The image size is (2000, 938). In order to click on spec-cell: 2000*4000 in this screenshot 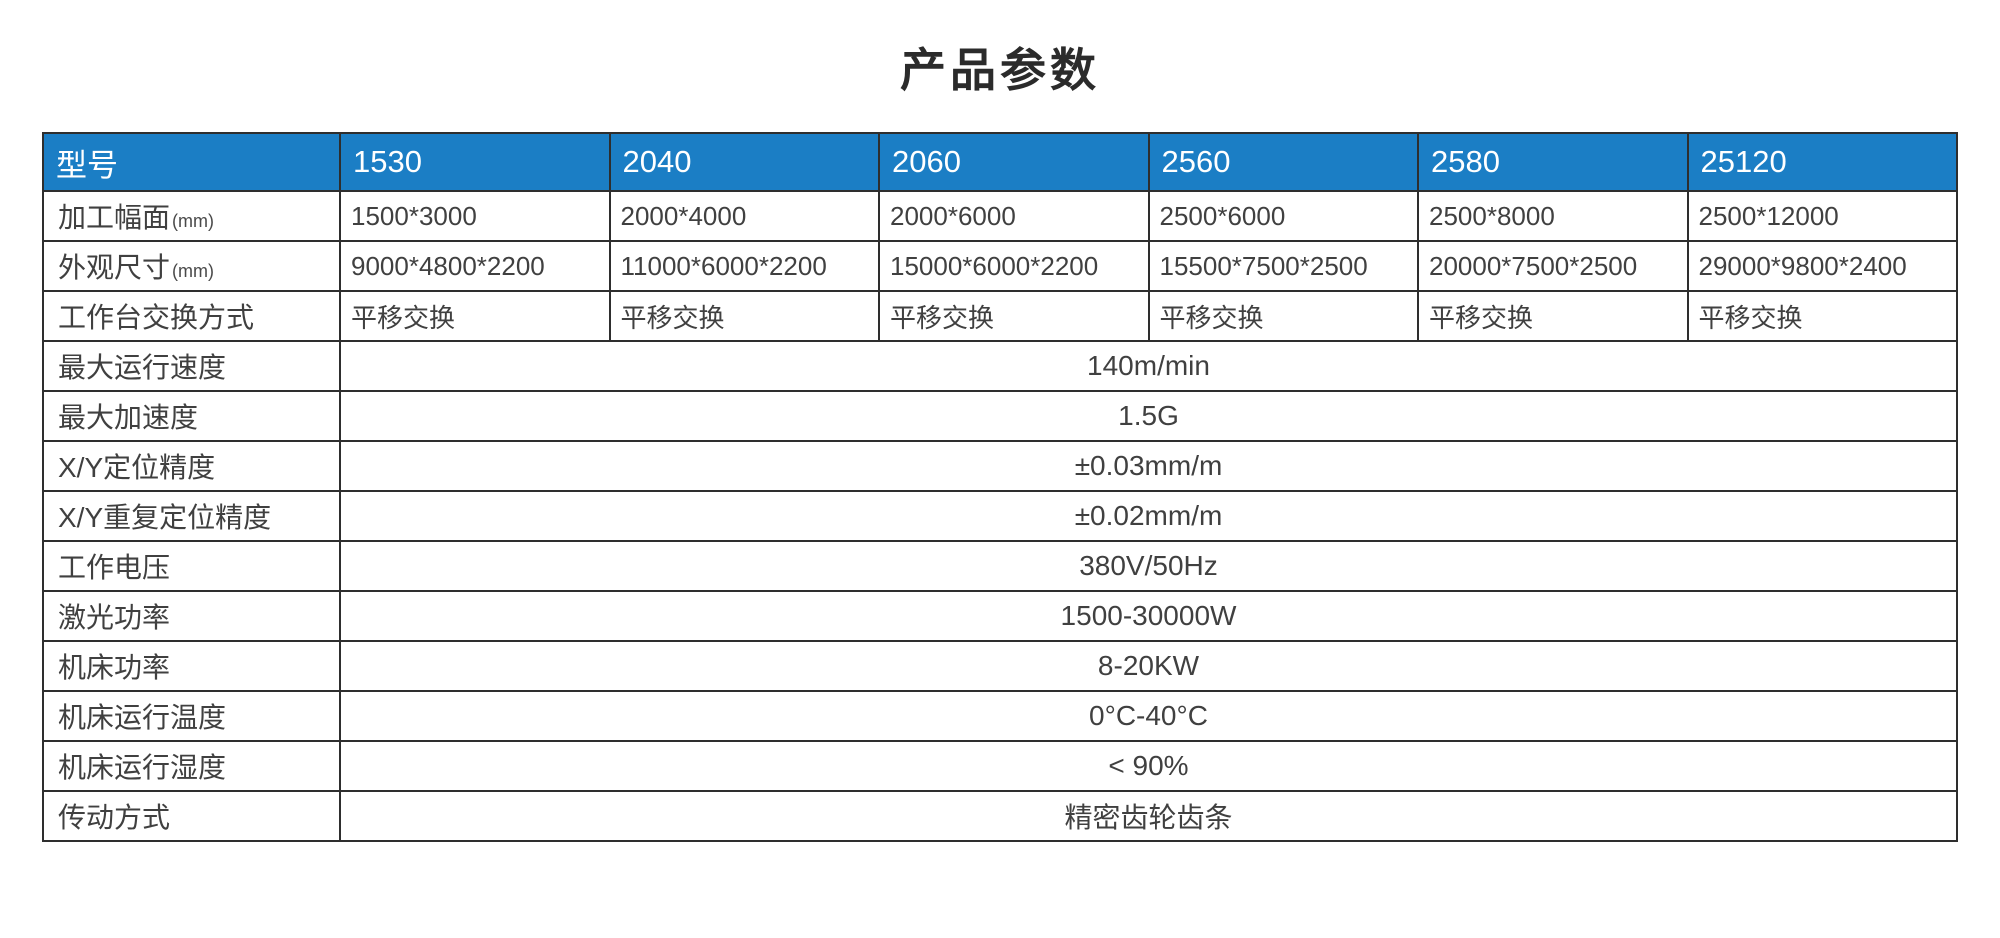, I will do `click(744, 216)`.